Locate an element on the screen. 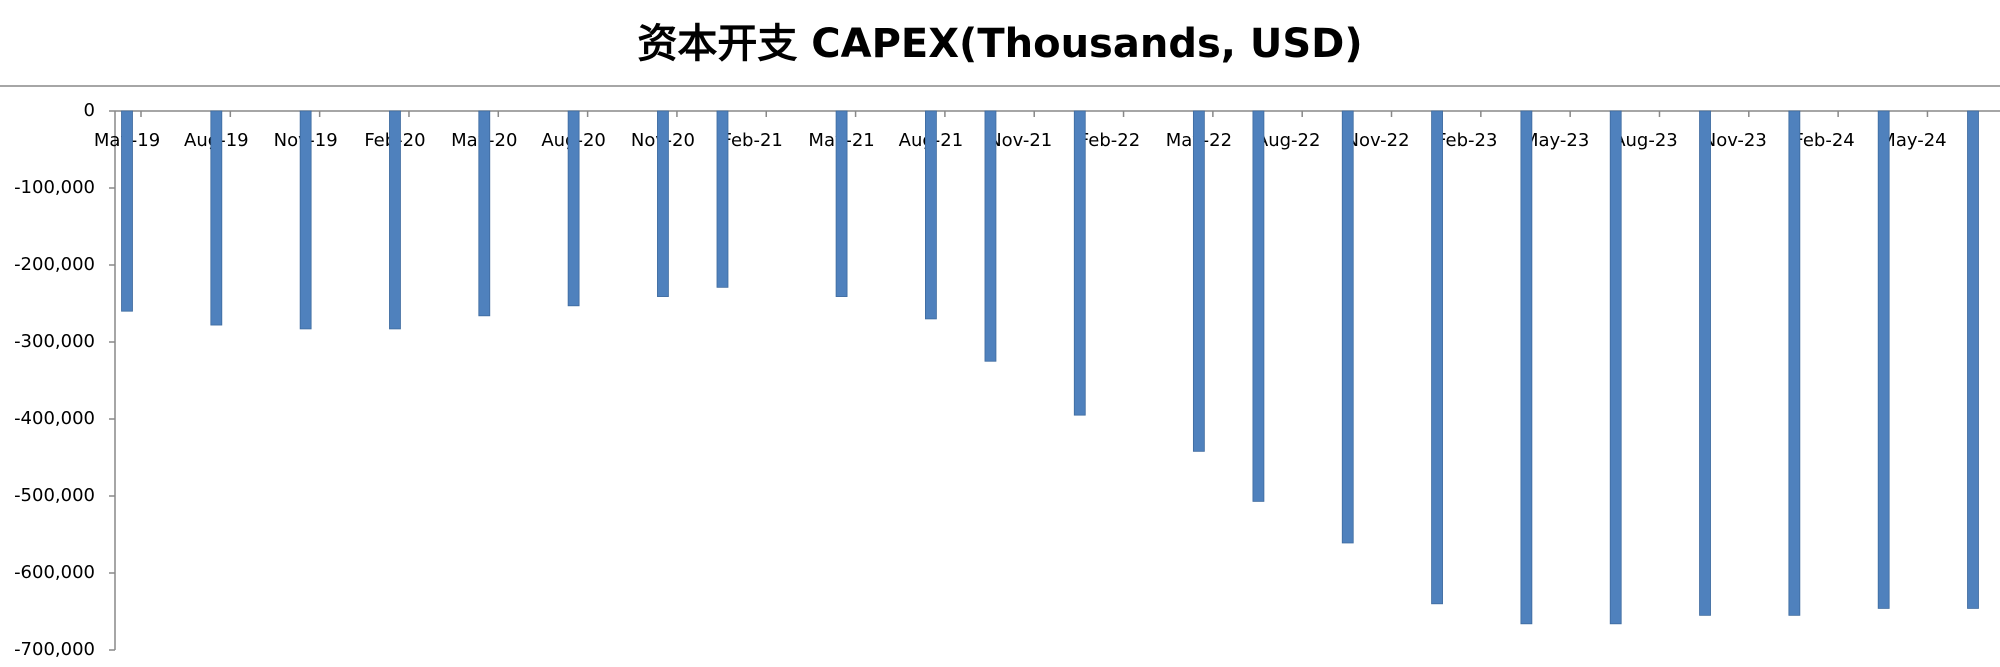 This screenshot has width=2000, height=667. chart-title: 资本开支 CAPEX(Thousands, USD) is located at coordinates (999, 44).